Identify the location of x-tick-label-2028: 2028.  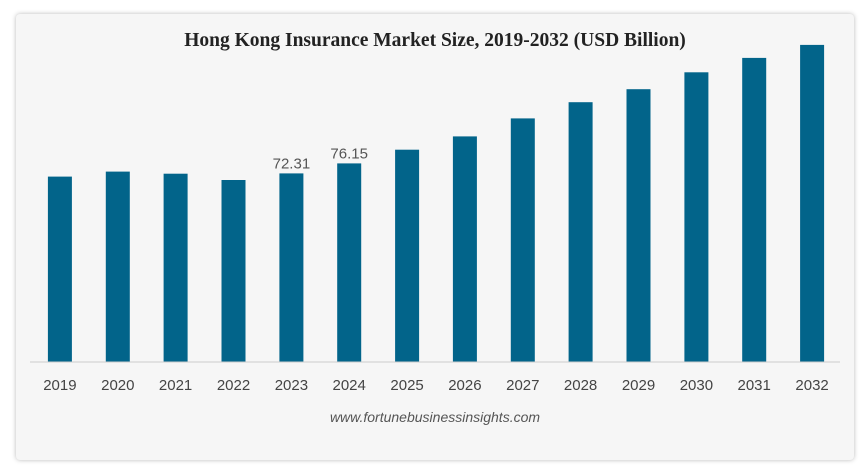
(580, 385).